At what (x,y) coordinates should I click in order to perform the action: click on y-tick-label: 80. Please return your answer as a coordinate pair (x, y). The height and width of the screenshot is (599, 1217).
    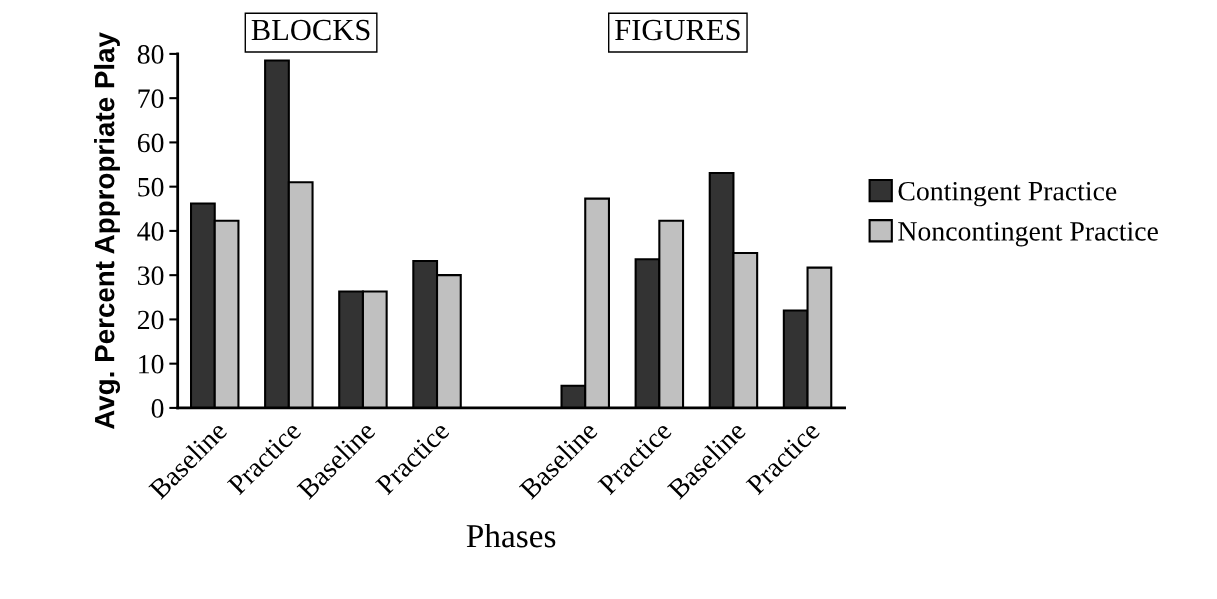
    Looking at the image, I should click on (150, 54).